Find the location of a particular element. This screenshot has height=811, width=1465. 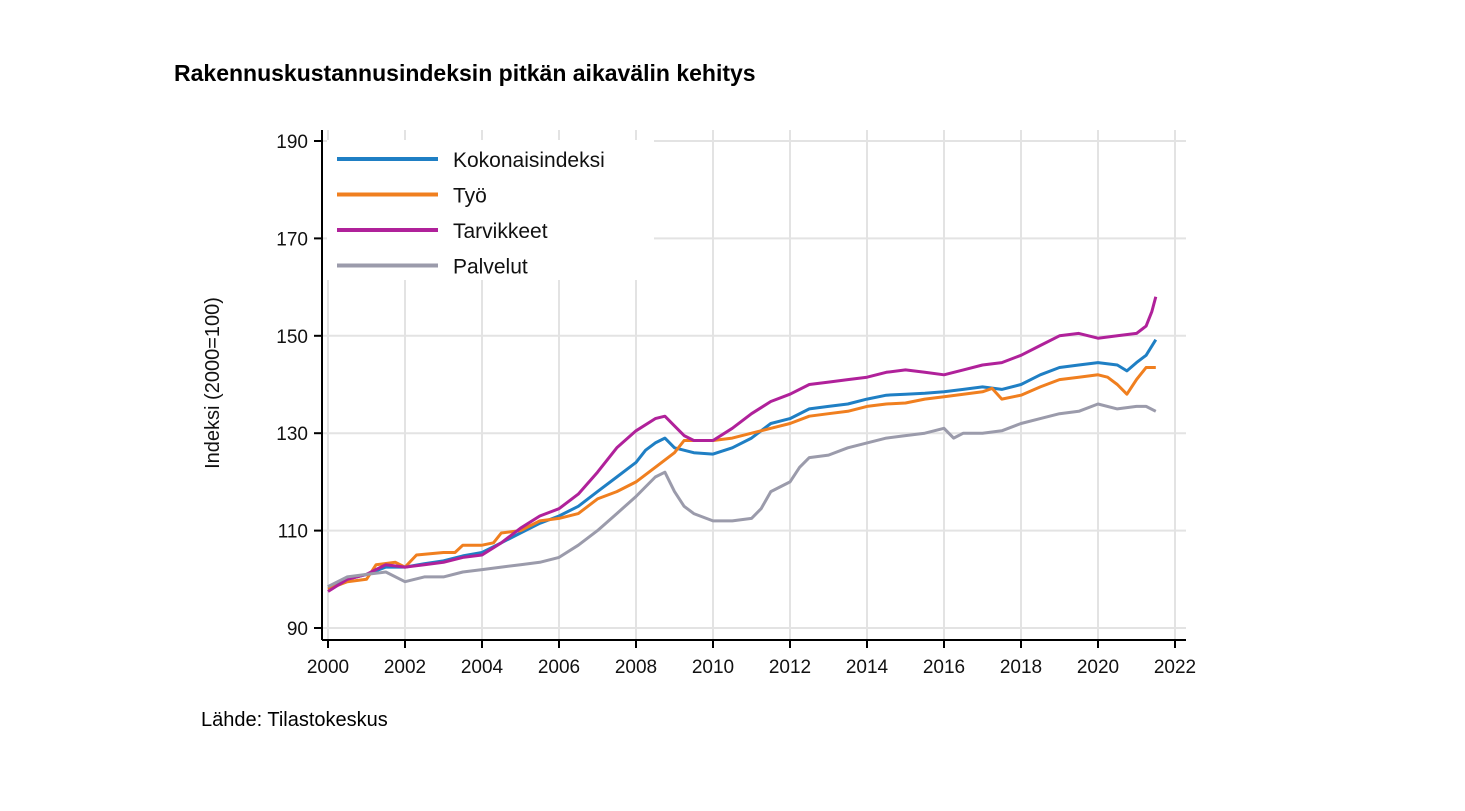

y-tick-label-0: 90 is located at coordinates (297, 629).